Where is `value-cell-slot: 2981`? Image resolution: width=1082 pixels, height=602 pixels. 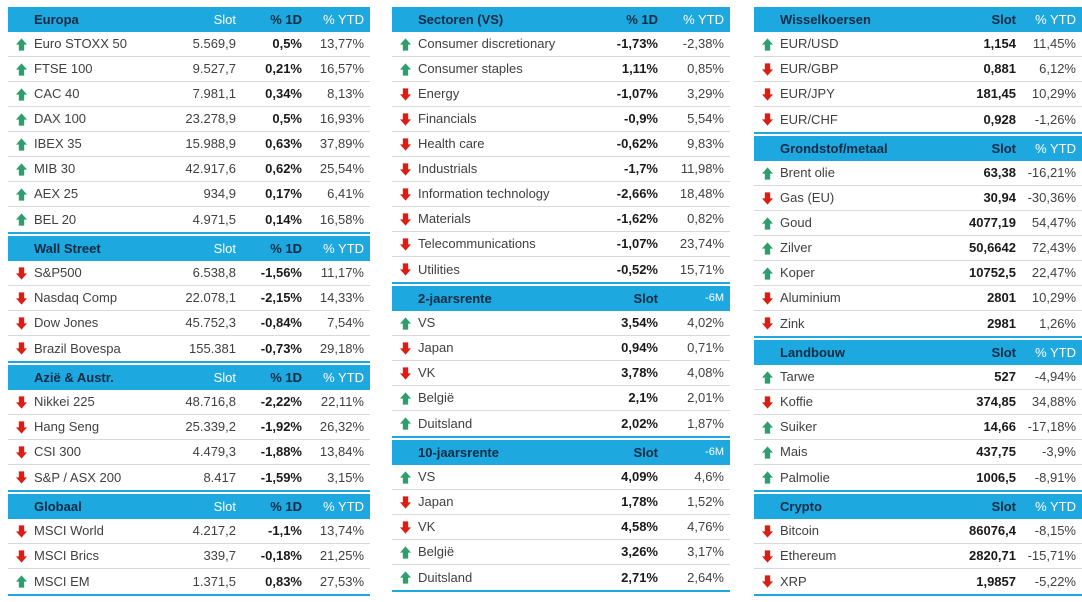 value-cell-slot: 2981 is located at coordinates (1001, 323).